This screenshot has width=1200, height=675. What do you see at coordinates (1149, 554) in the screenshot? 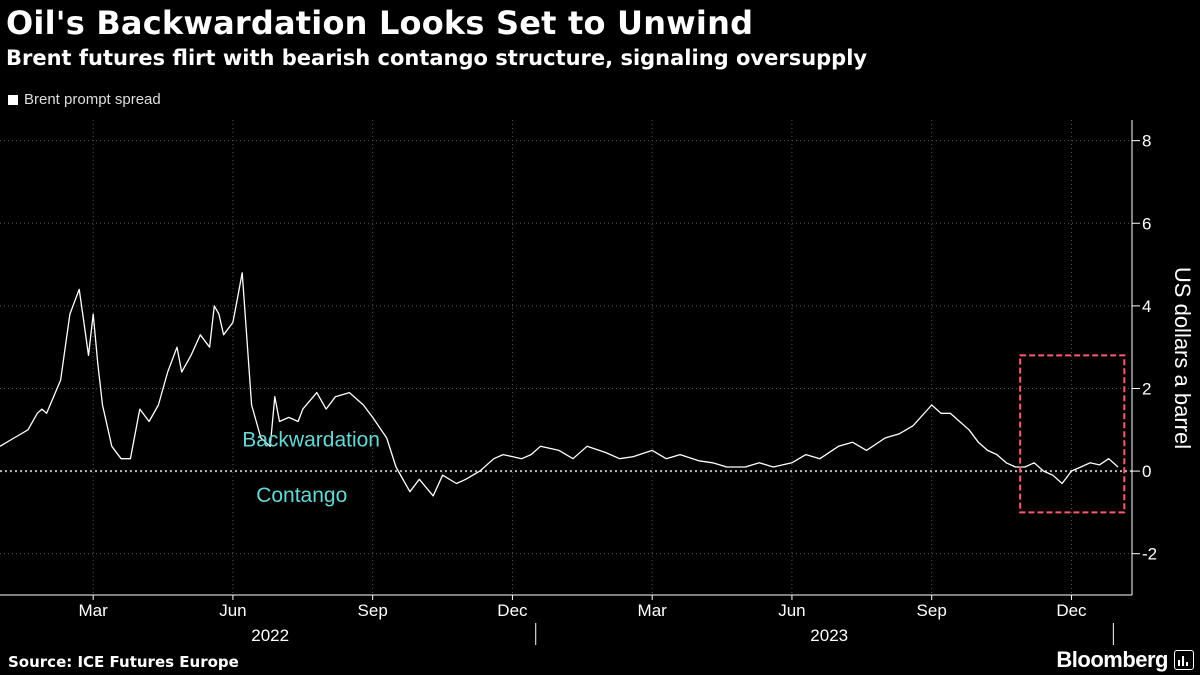
I see `y-tick-label: -2` at bounding box center [1149, 554].